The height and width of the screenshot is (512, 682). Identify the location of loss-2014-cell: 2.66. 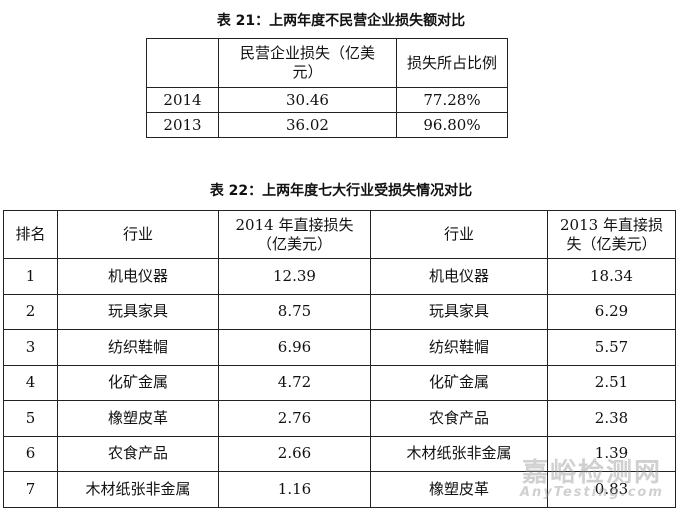
(294, 453).